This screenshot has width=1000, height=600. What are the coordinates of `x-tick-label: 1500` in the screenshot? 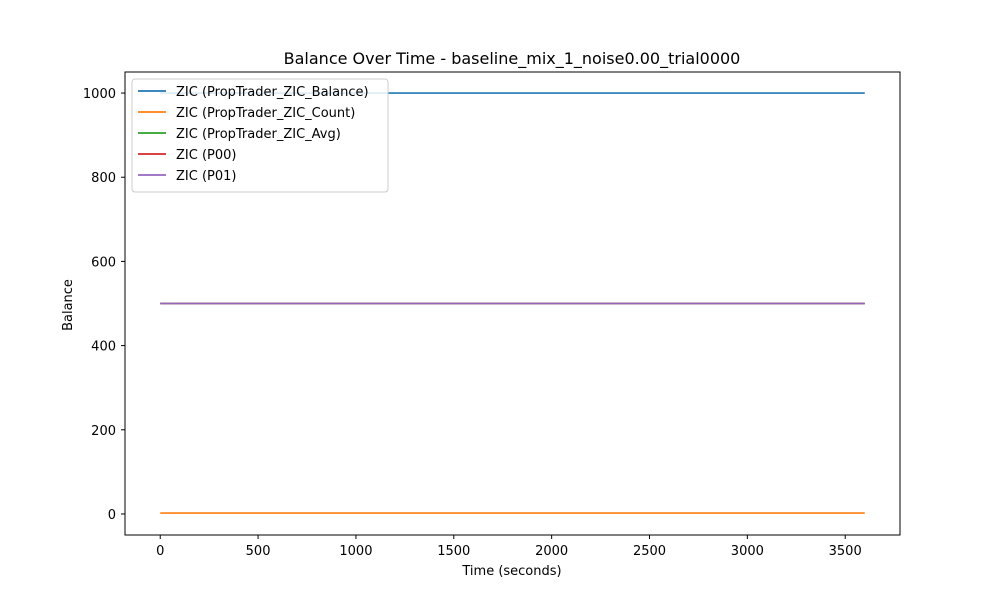 It's located at (453, 551).